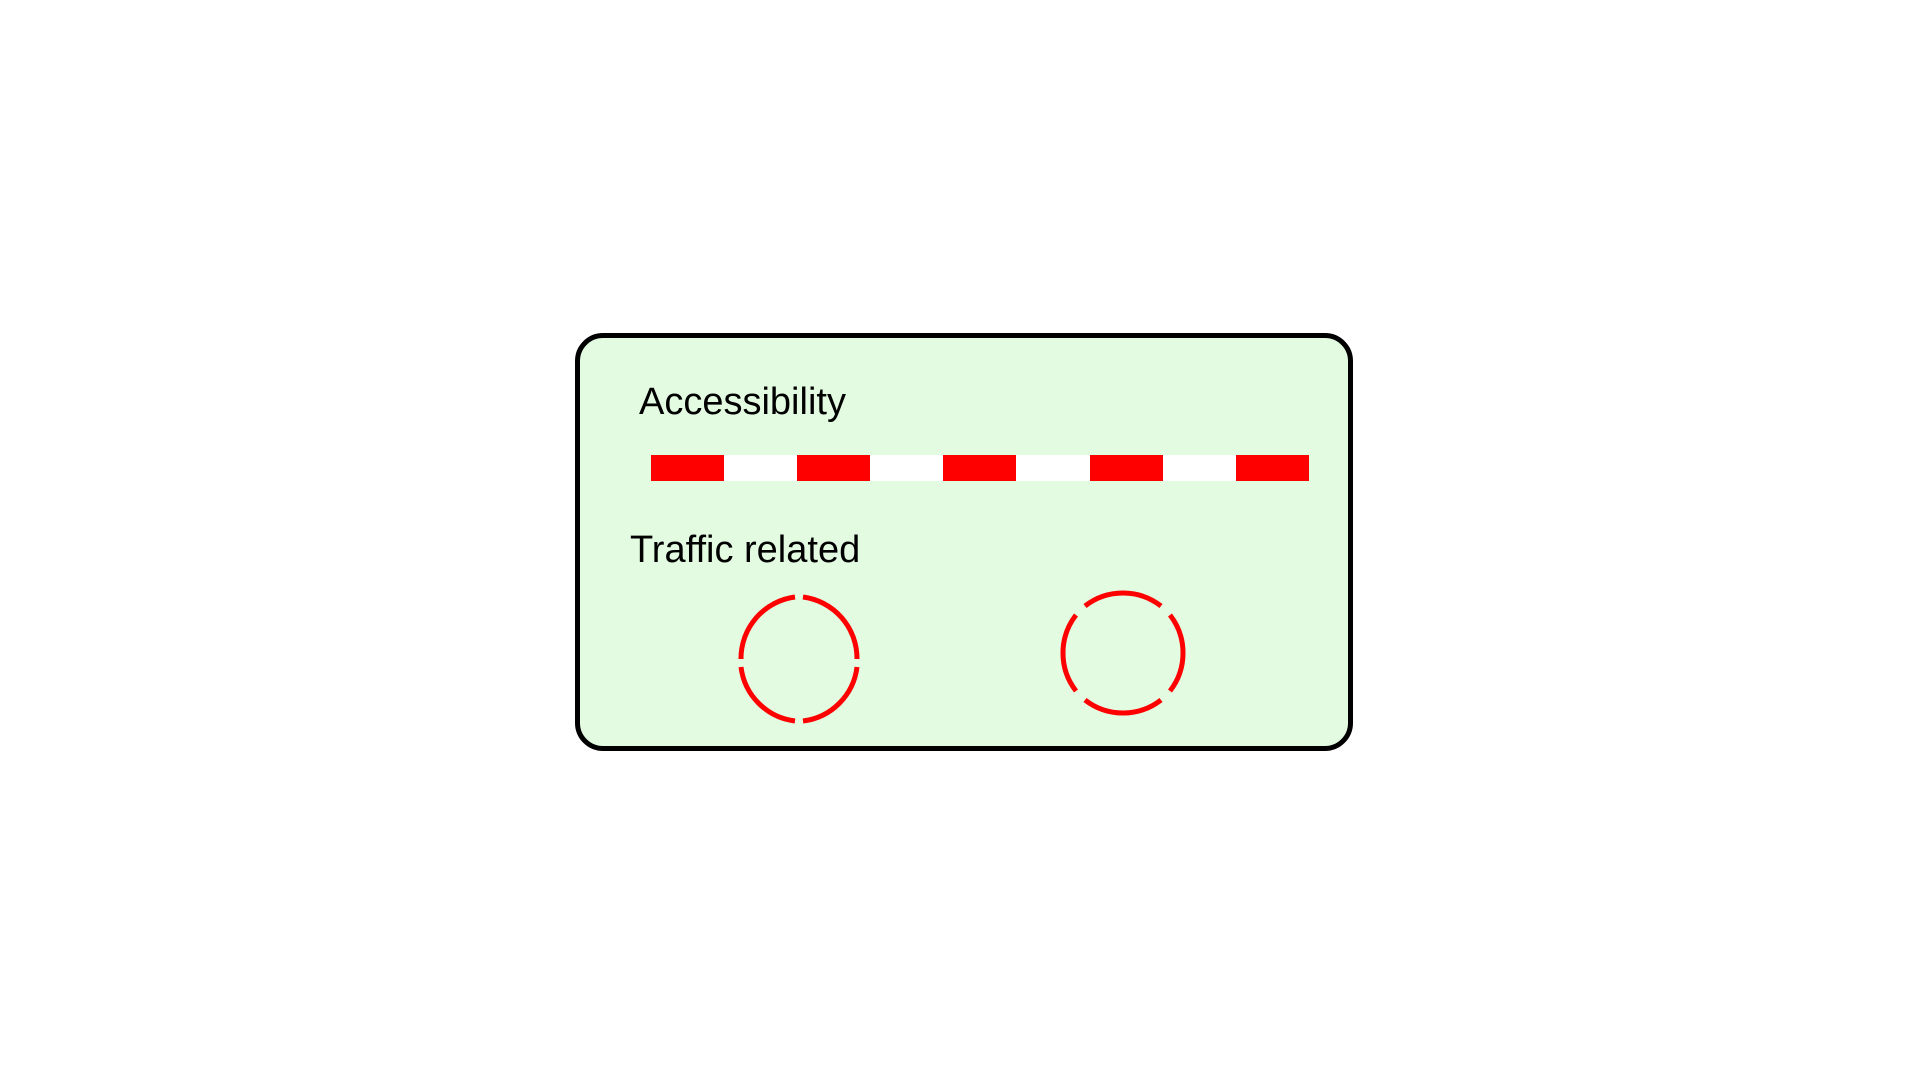 Image resolution: width=1920 pixels, height=1080 pixels. What do you see at coordinates (742, 402) in the screenshot?
I see `accessibility-label: Accessibility` at bounding box center [742, 402].